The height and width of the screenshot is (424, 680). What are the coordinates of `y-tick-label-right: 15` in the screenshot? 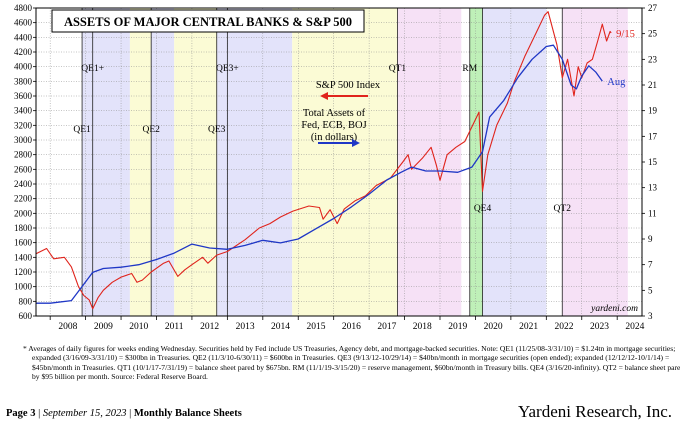 It's located at (653, 162).